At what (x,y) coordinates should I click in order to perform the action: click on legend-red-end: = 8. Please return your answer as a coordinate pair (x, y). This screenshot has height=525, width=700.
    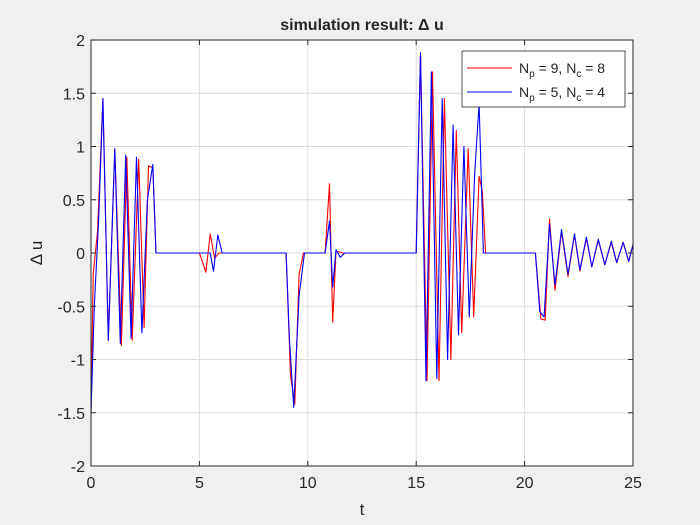
    Looking at the image, I should click on (593, 68).